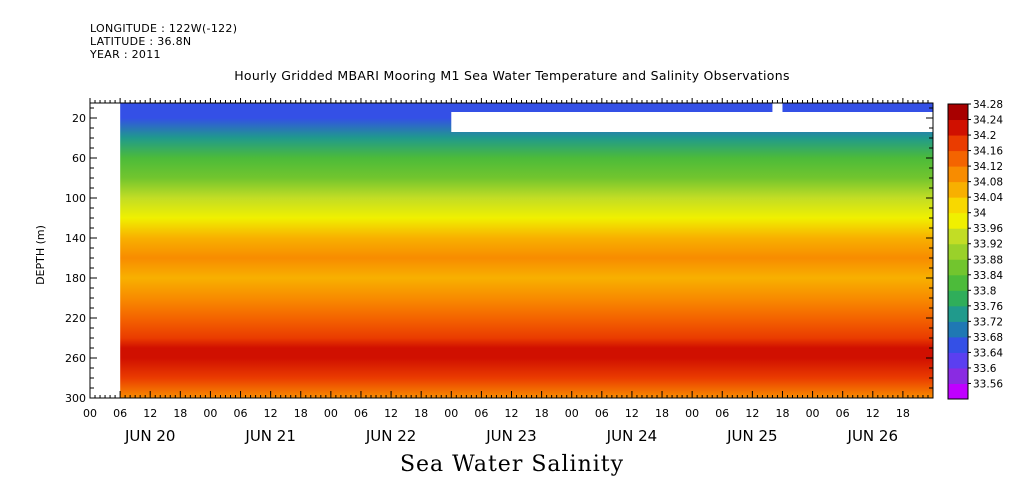 The image size is (1009, 504). What do you see at coordinates (751, 436) in the screenshot?
I see `x-day-label: JUN 25` at bounding box center [751, 436].